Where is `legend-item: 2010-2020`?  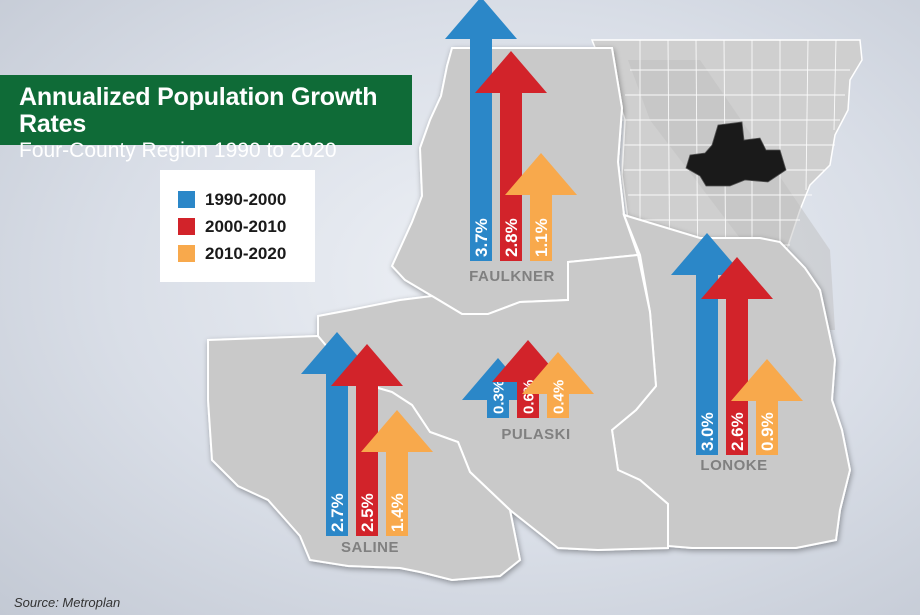
legend-item: 2010-2020 is located at coordinates (246, 253).